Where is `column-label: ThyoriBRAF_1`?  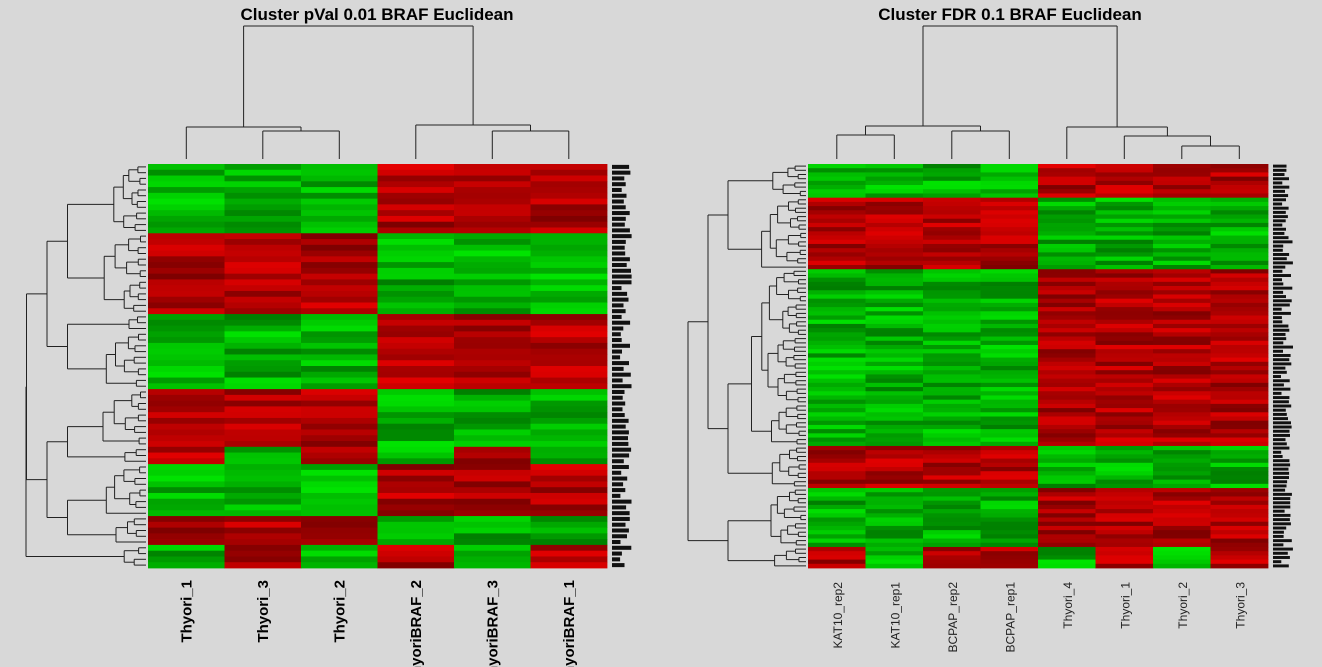
column-label: ThyoriBRAF_1 is located at coordinates (569, 623).